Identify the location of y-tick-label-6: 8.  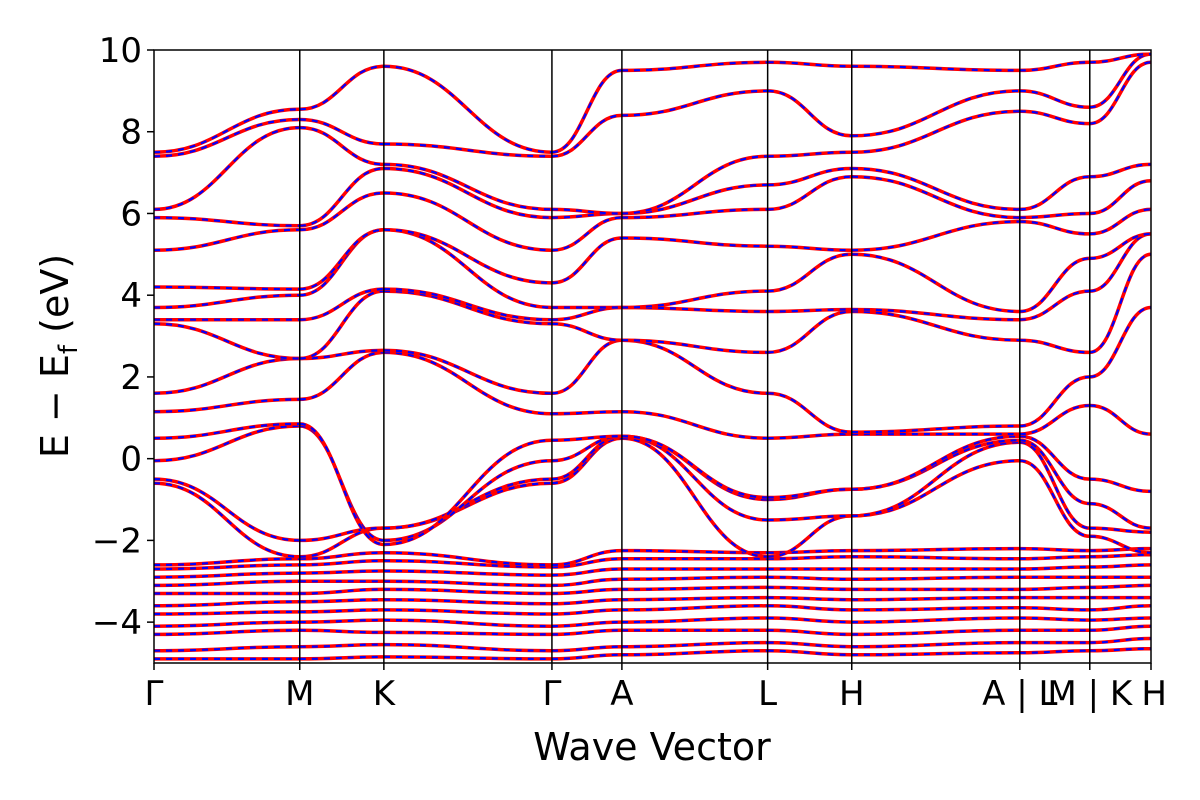
(131, 133).